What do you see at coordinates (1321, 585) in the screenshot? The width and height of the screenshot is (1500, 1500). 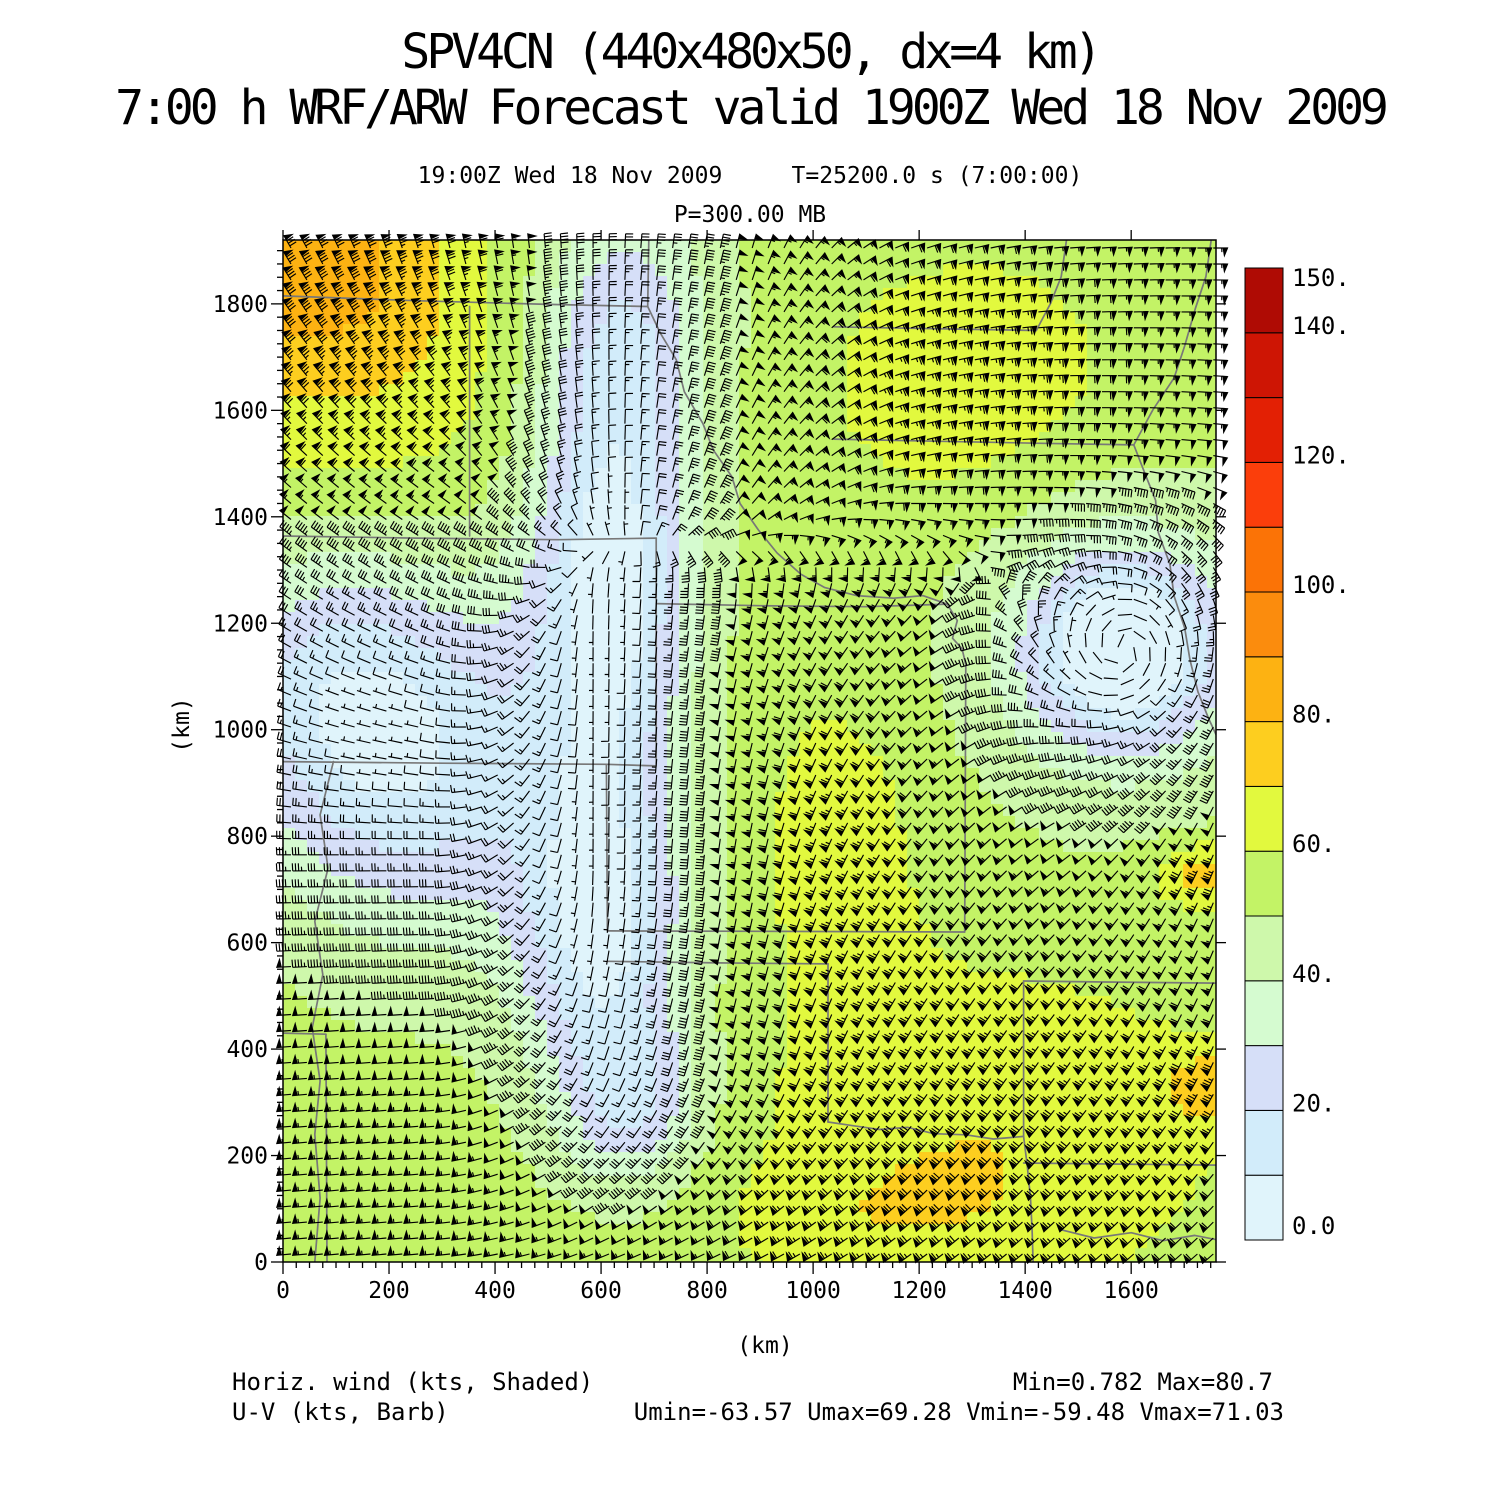 I see `colorbar-tick-label: 100.` at bounding box center [1321, 585].